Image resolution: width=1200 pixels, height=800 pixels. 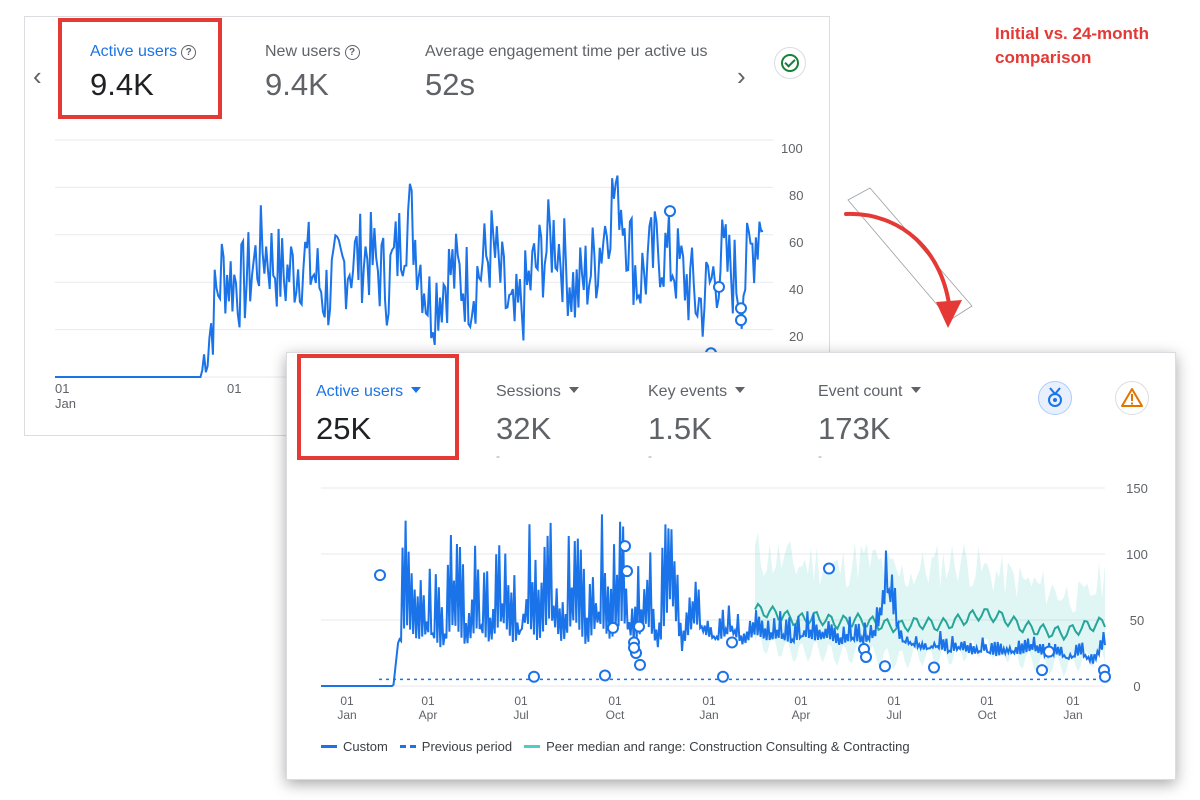 I want to click on chevron-right-icon: ›, so click(x=741, y=76).